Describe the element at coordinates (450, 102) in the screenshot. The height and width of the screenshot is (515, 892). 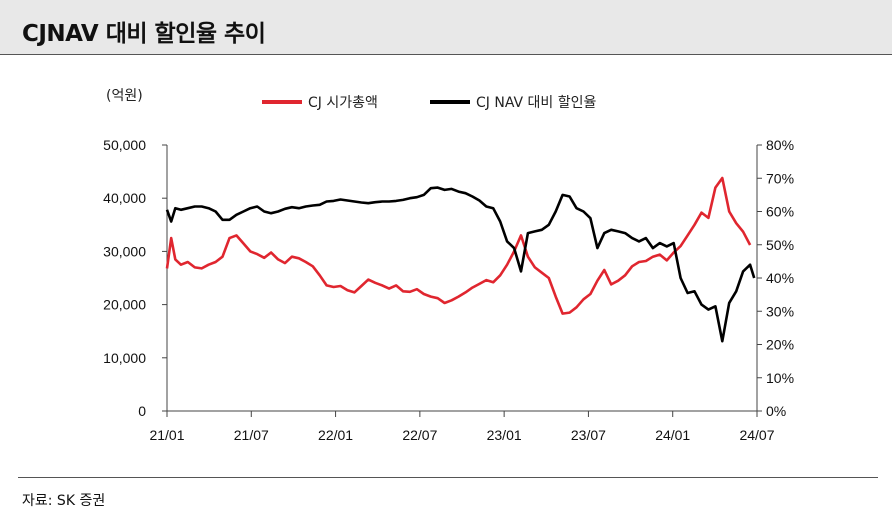
I see `legend-swatch-discount-rate` at that location.